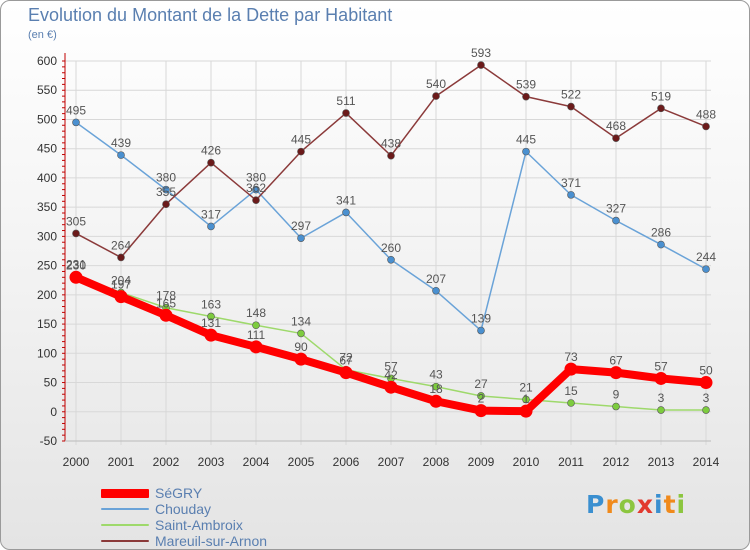 This screenshot has height=550, width=750. Describe the element at coordinates (436, 462) in the screenshot. I see `x-tick-label: 2008` at that location.